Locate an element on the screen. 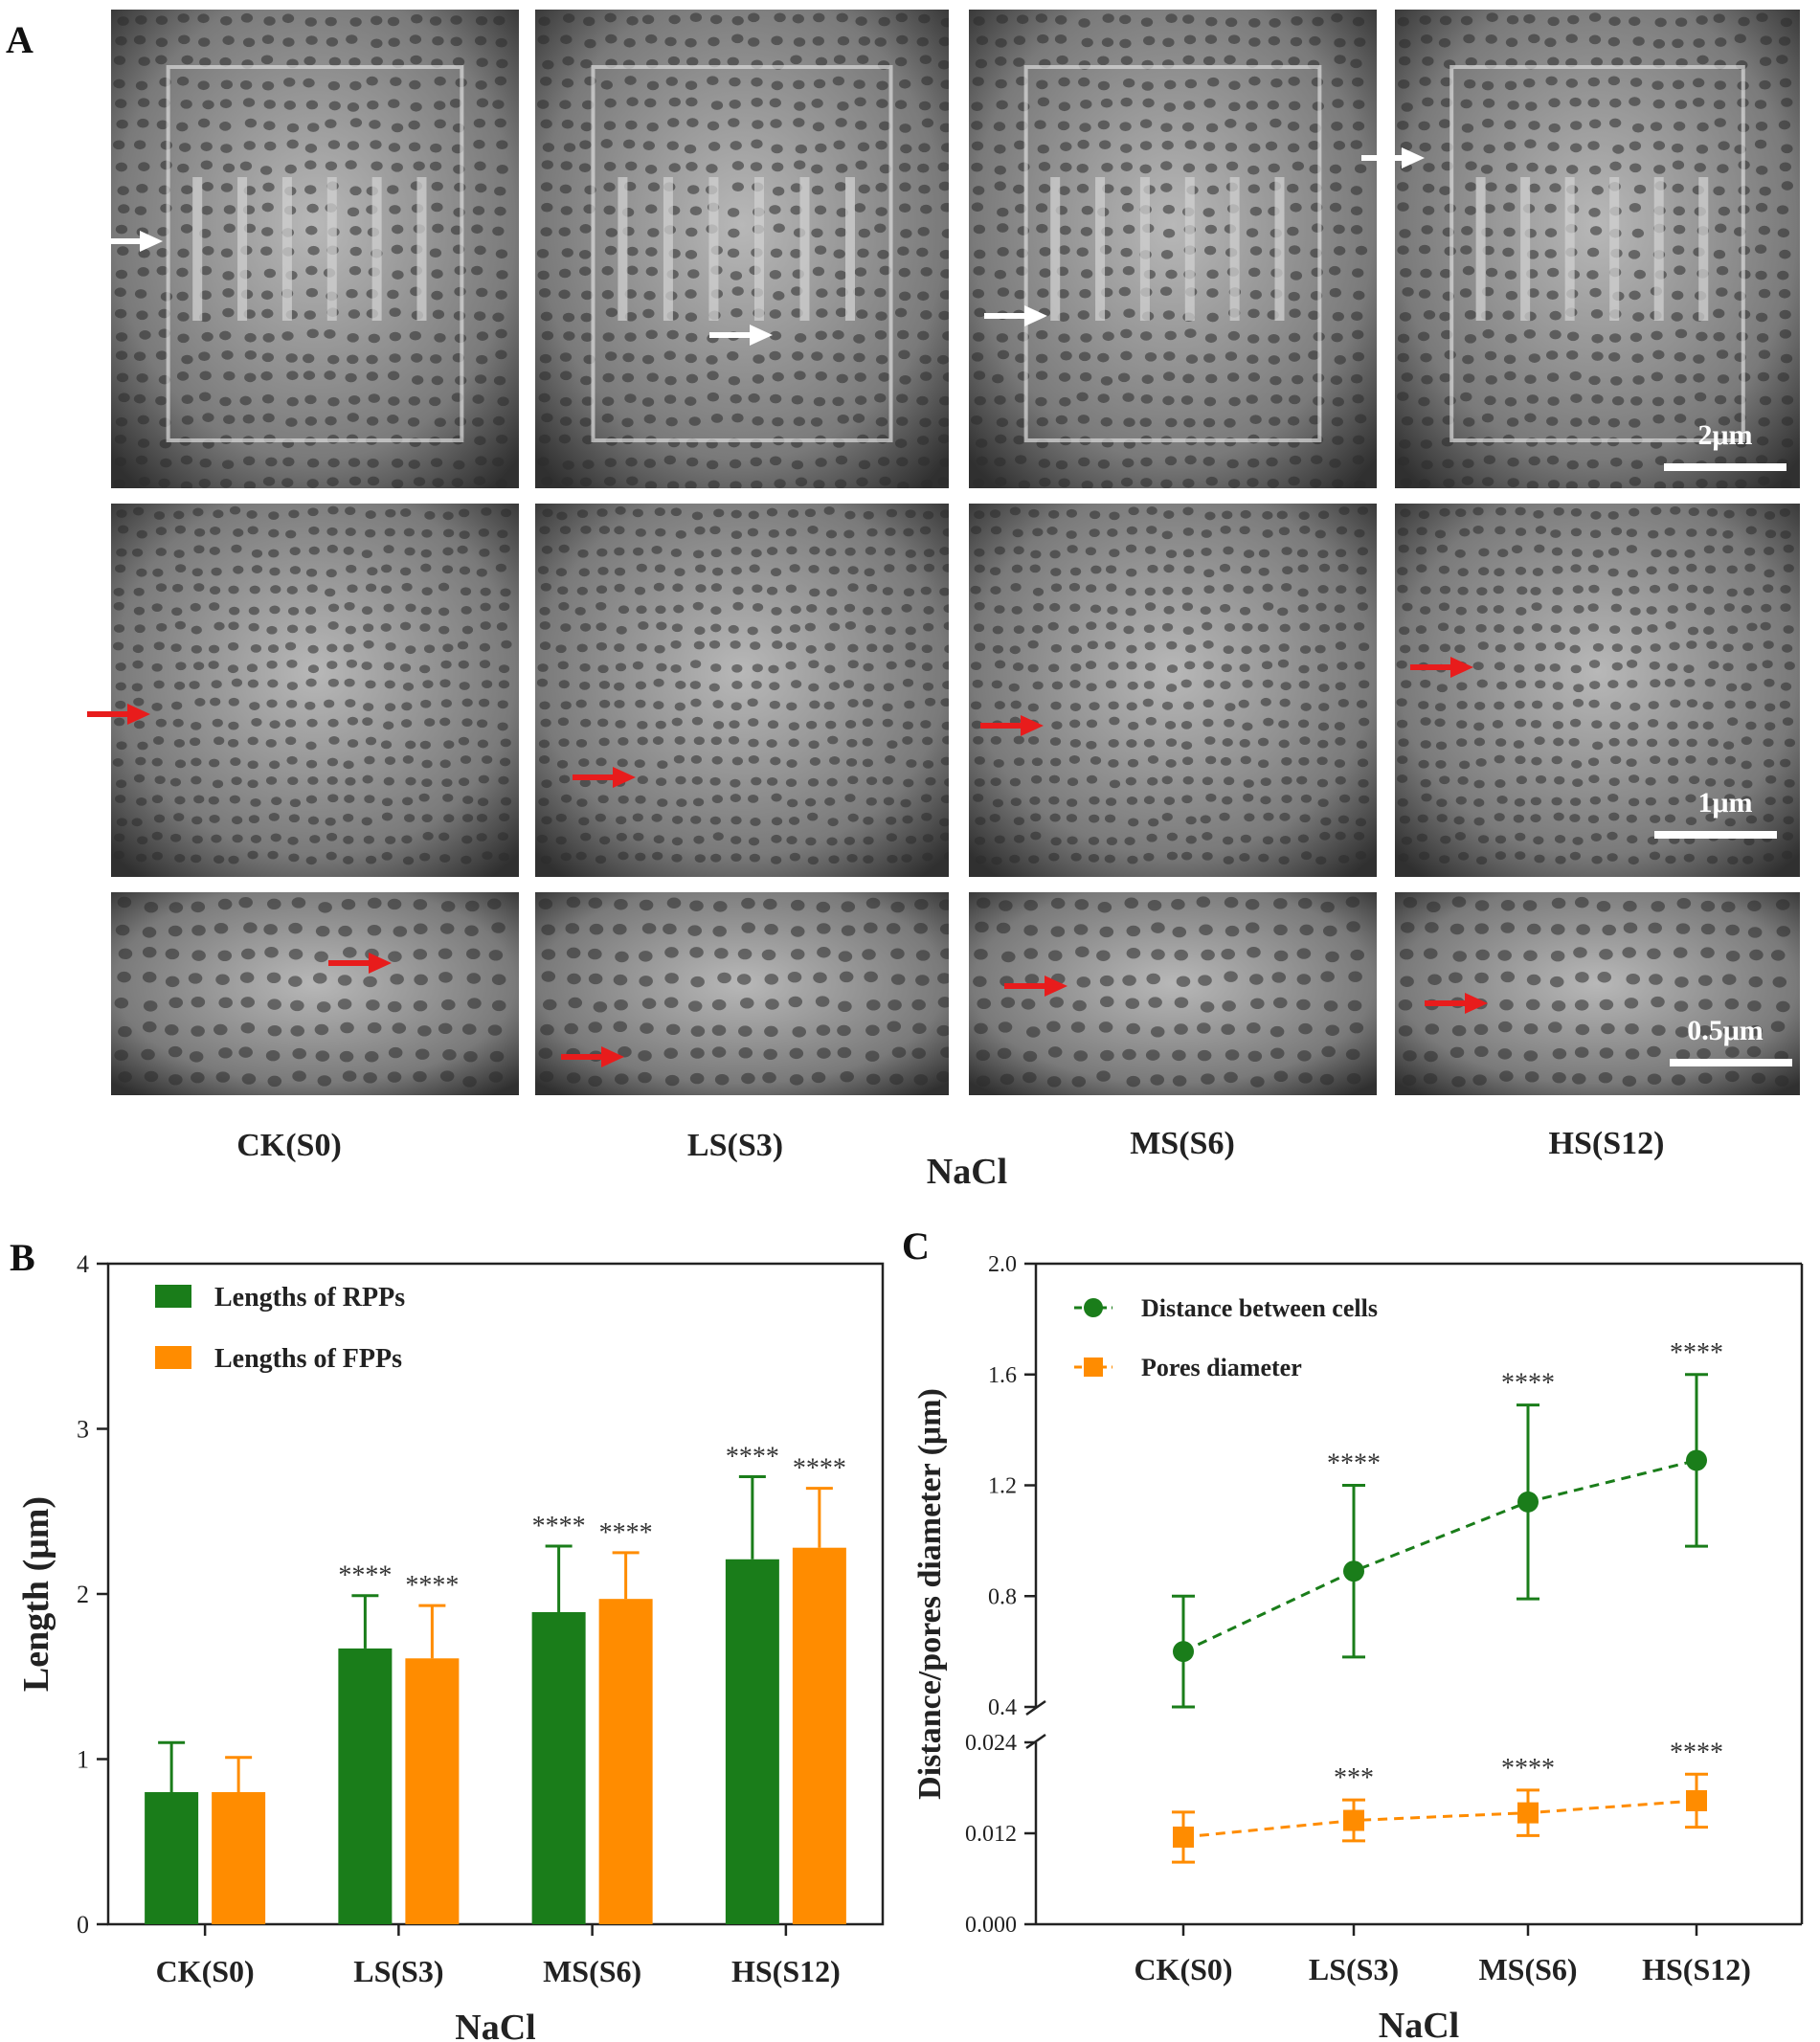 The image size is (1820, 2042). panel-letter-a: A is located at coordinates (20, 39).